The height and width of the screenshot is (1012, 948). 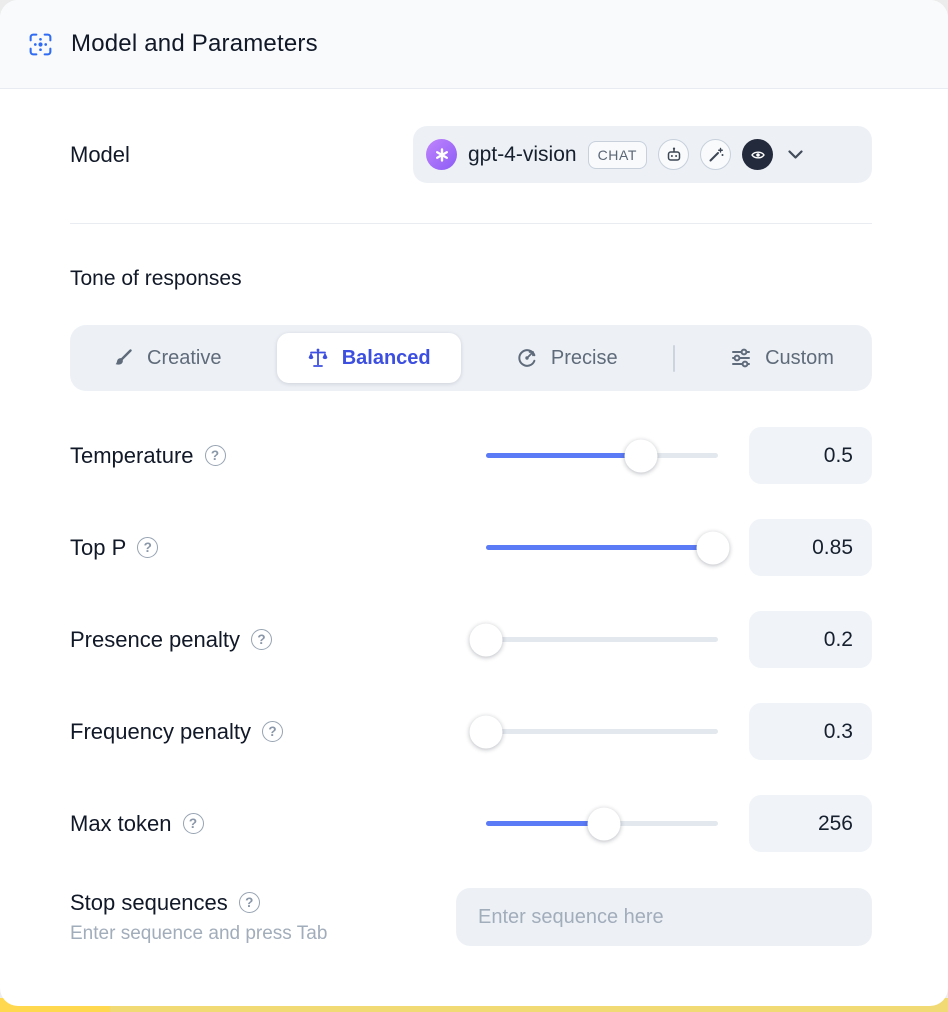 What do you see at coordinates (441, 154) in the screenshot?
I see `openai-logo-icon` at bounding box center [441, 154].